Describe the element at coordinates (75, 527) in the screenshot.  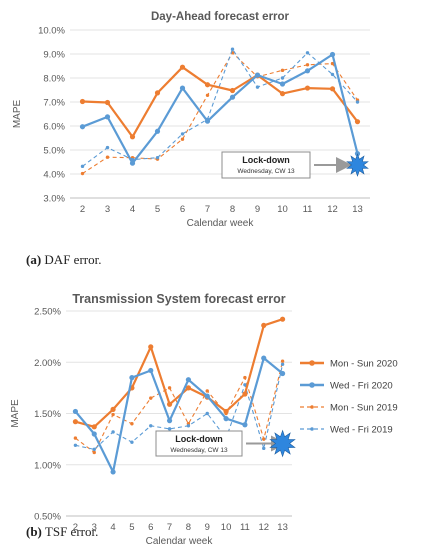
I see `x-tick-label: 2` at that location.